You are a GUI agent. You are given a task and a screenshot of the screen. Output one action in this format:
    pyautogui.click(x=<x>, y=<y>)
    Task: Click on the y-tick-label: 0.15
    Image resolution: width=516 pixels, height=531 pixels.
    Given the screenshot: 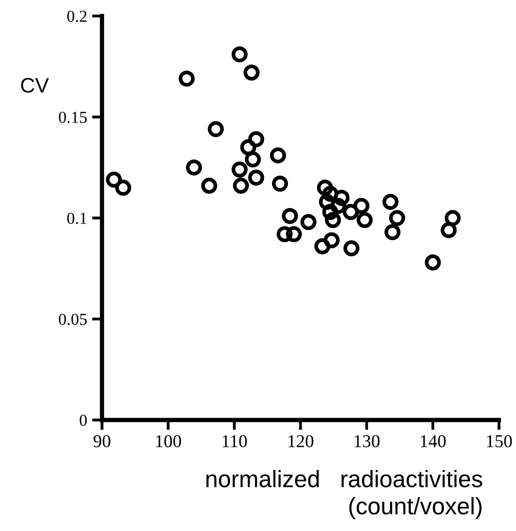 What is the action you would take?
    pyautogui.click(x=72, y=118)
    